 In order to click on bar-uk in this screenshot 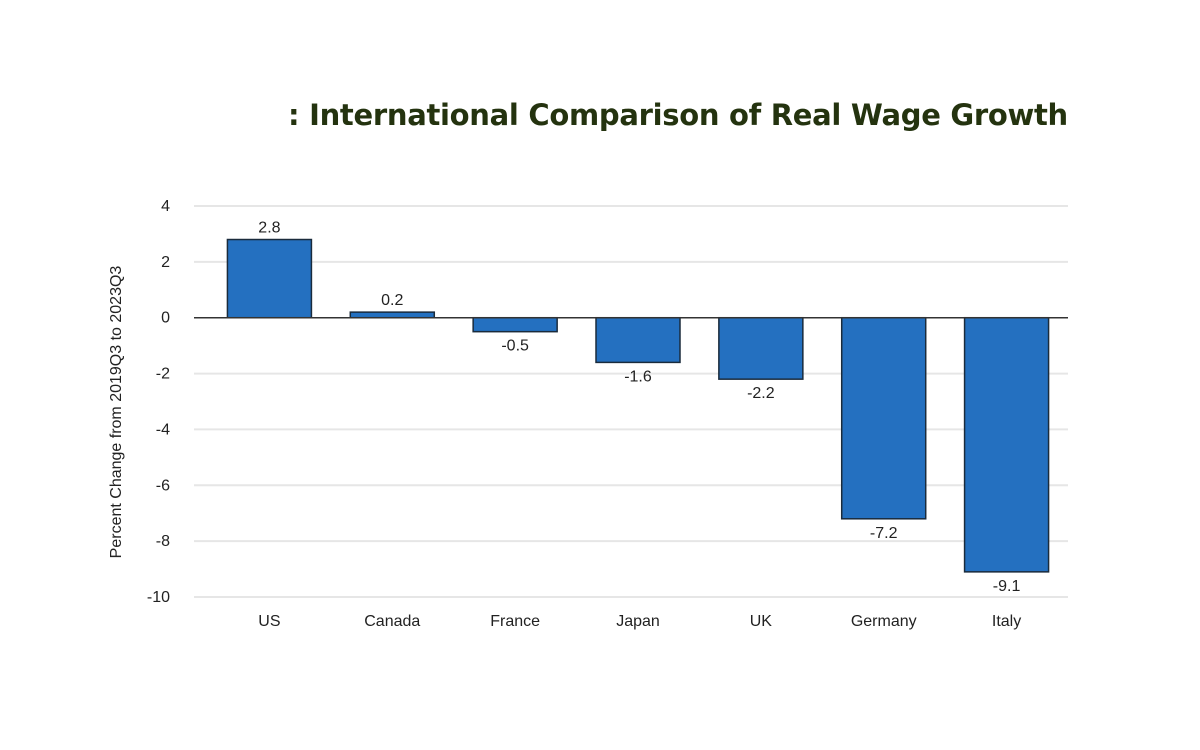, I will do `click(761, 348)`.